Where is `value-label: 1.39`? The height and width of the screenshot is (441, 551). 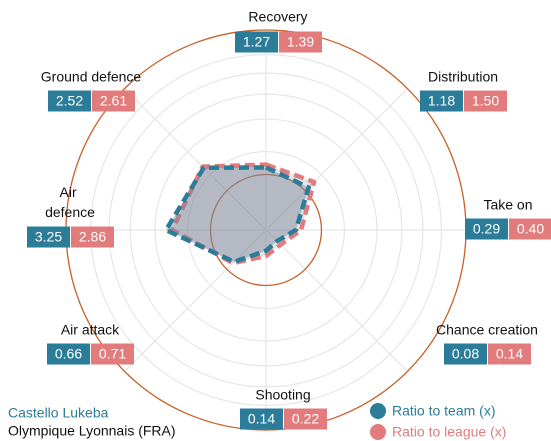 value-label: 1.39 is located at coordinates (300, 42).